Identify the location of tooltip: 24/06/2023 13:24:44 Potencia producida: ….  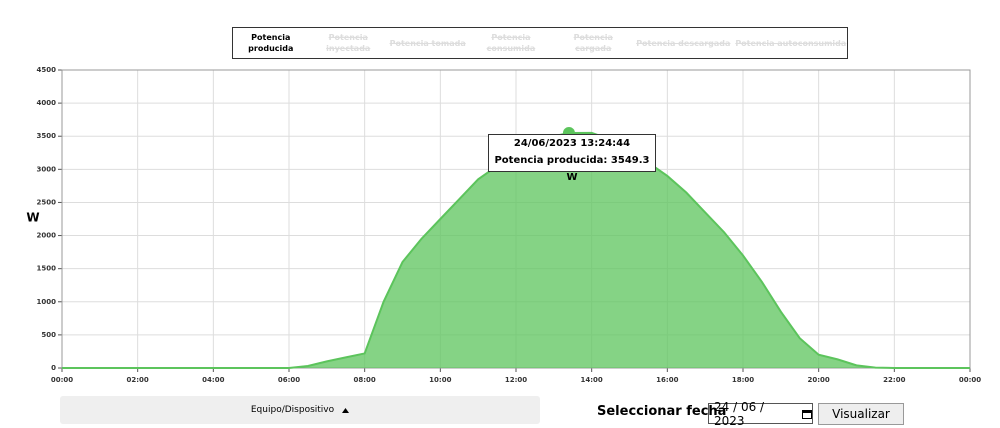
(572, 158).